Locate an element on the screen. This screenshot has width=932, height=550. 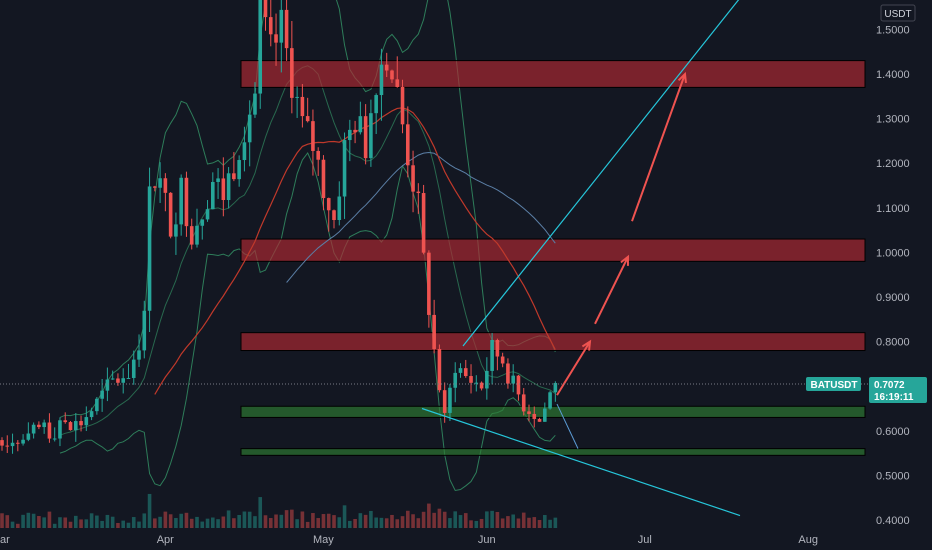
price-tick-label: 1.3000 is located at coordinates (893, 120).